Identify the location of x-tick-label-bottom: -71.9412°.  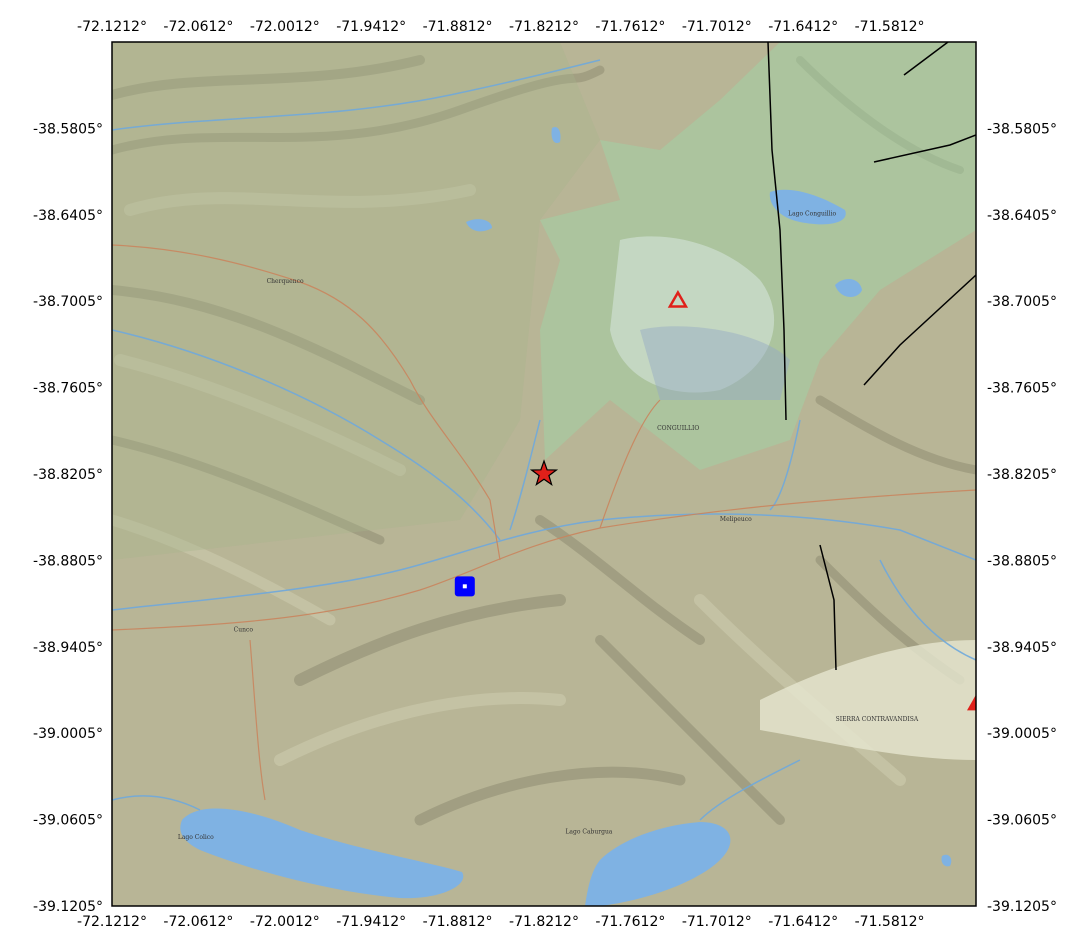
(371, 922).